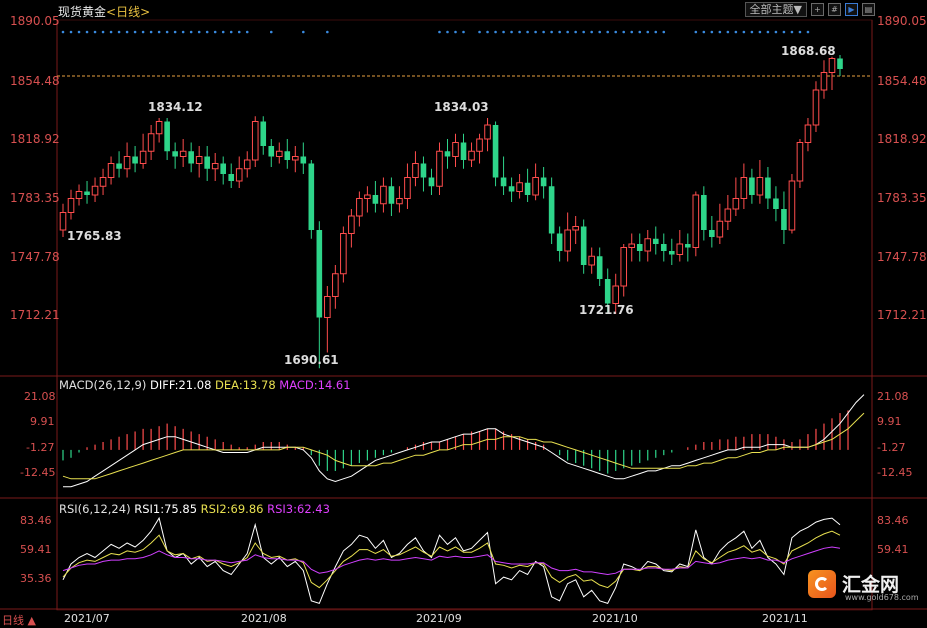 This screenshot has height=628, width=927. I want to click on price-tick-left: 1854.48, so click(35, 81).